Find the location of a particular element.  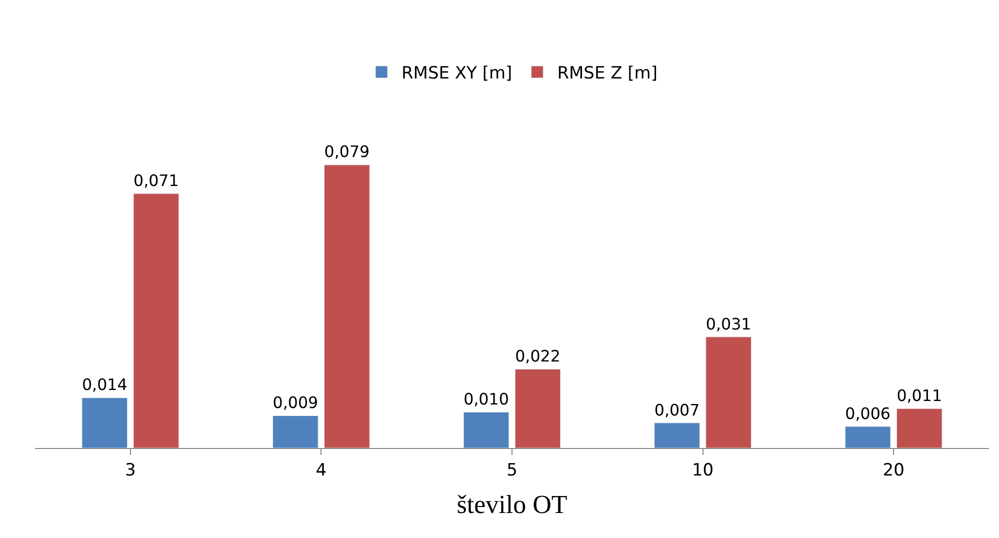

x-tick-label: 20 is located at coordinates (893, 470).